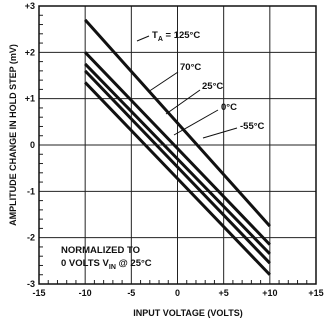 Image resolution: width=330 pixels, height=322 pixels. I want to click on y-tick-label: -3, so click(31, 284).